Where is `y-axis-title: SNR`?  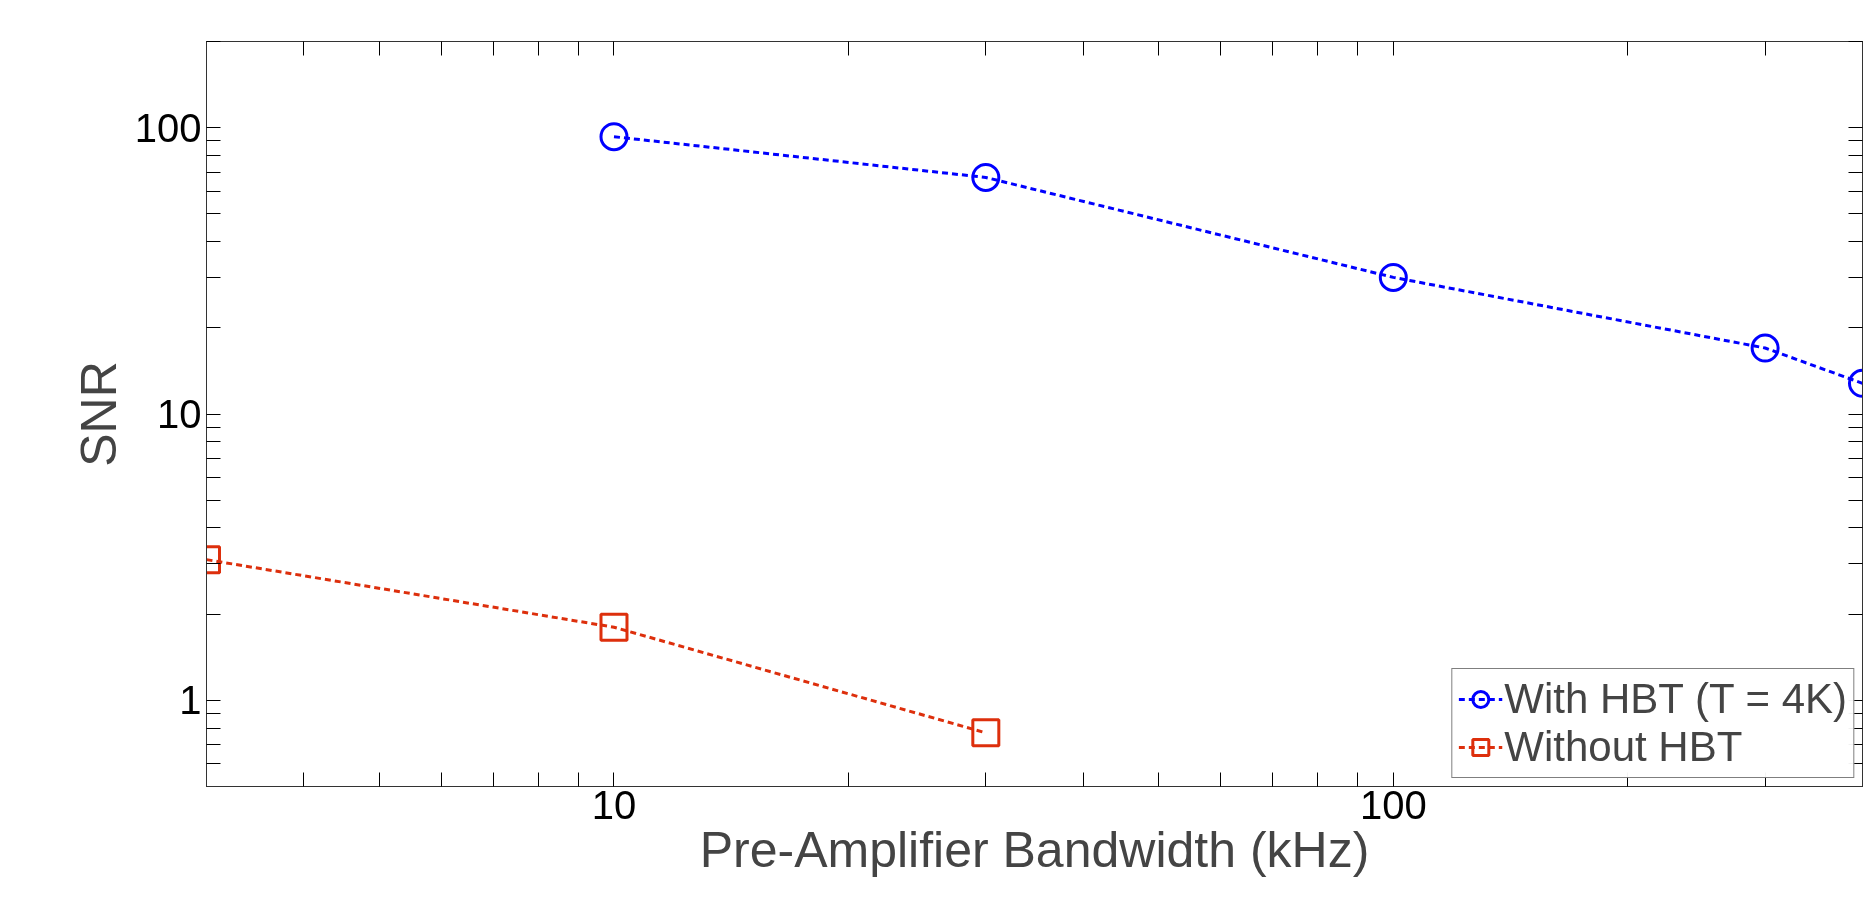 y-axis-title: SNR is located at coordinates (98, 414).